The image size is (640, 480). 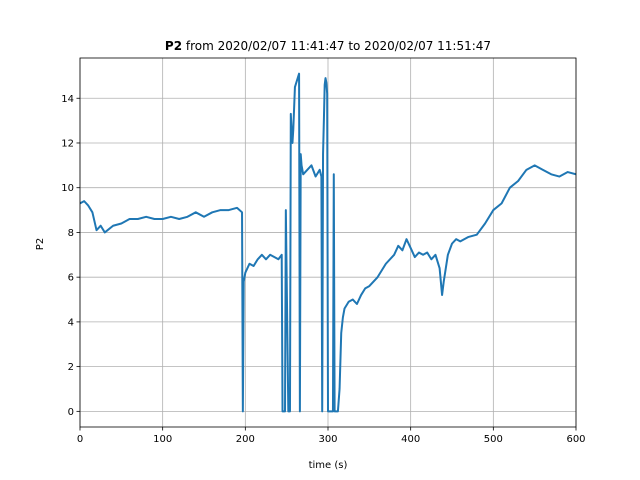 What do you see at coordinates (40, 244) in the screenshot?
I see `y-axis-label: P2` at bounding box center [40, 244].